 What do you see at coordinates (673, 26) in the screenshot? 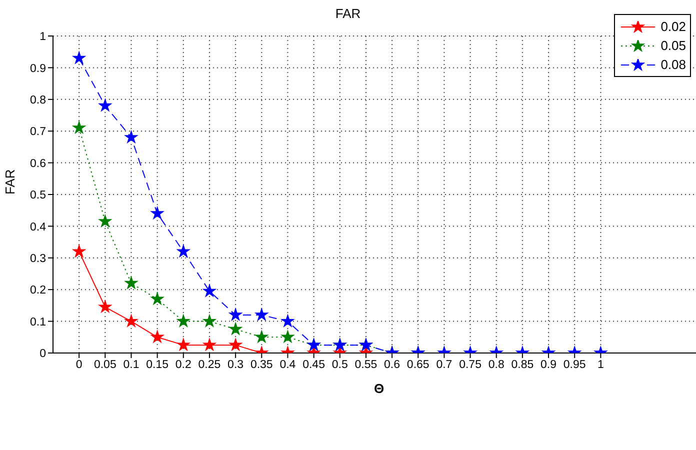
I see `legend-label: 0.02` at bounding box center [673, 26].